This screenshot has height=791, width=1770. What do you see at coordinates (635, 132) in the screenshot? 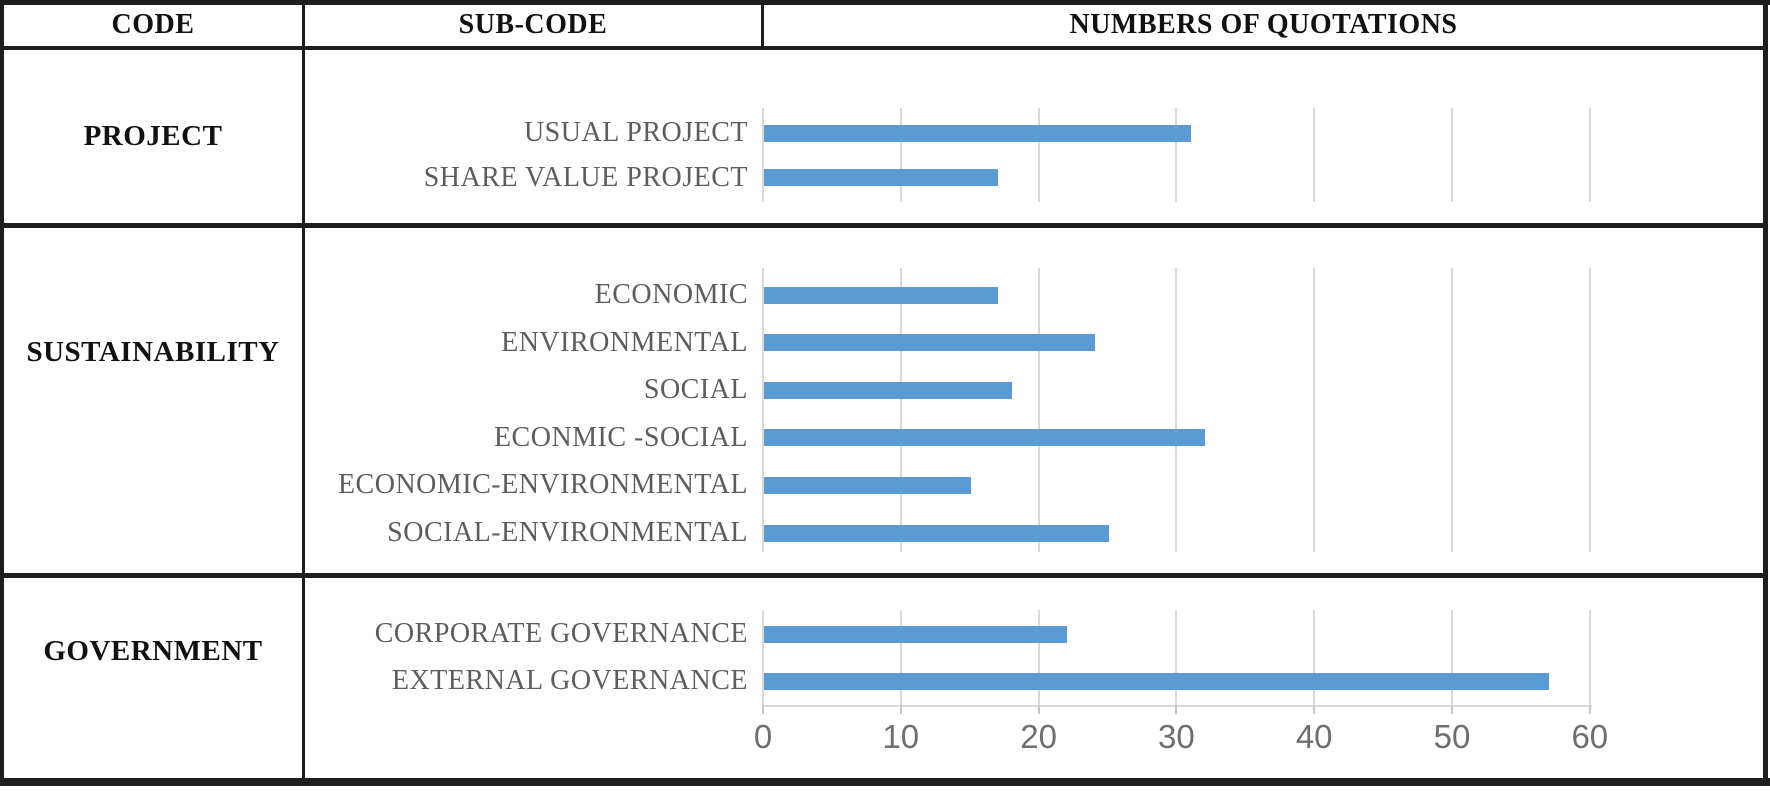
I see `bar-category-label: USUAL PROJECT` at bounding box center [635, 132].